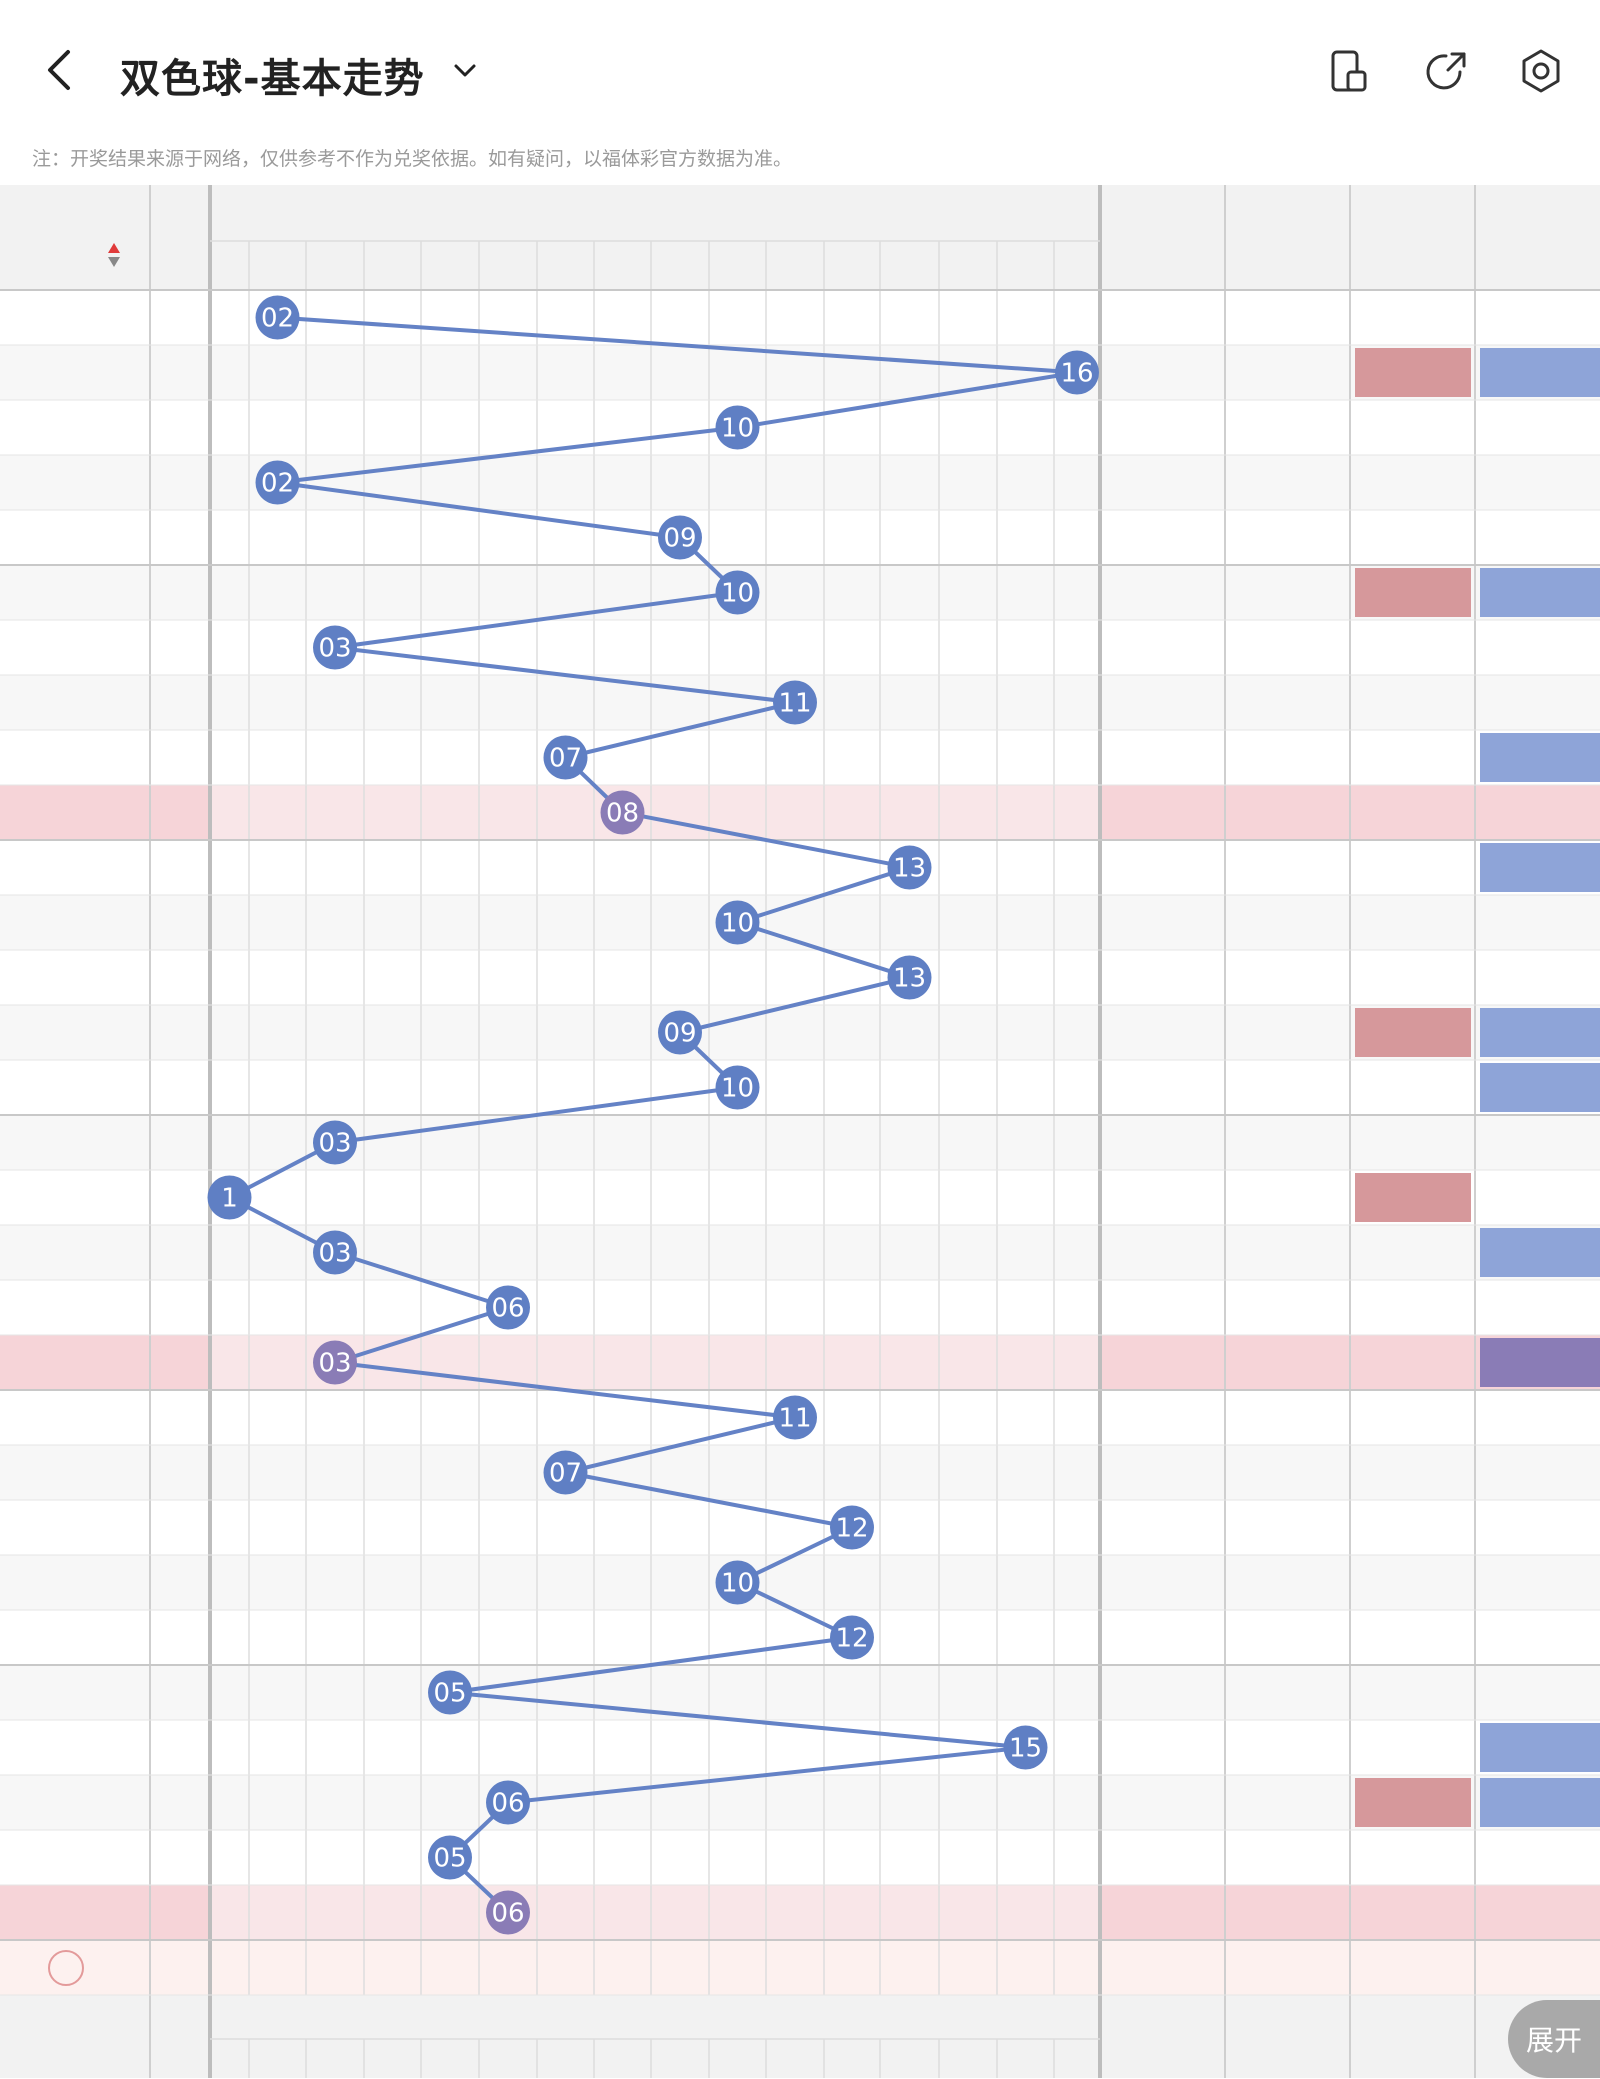  I want to click on odd-even-cell, so click(1537, 372).